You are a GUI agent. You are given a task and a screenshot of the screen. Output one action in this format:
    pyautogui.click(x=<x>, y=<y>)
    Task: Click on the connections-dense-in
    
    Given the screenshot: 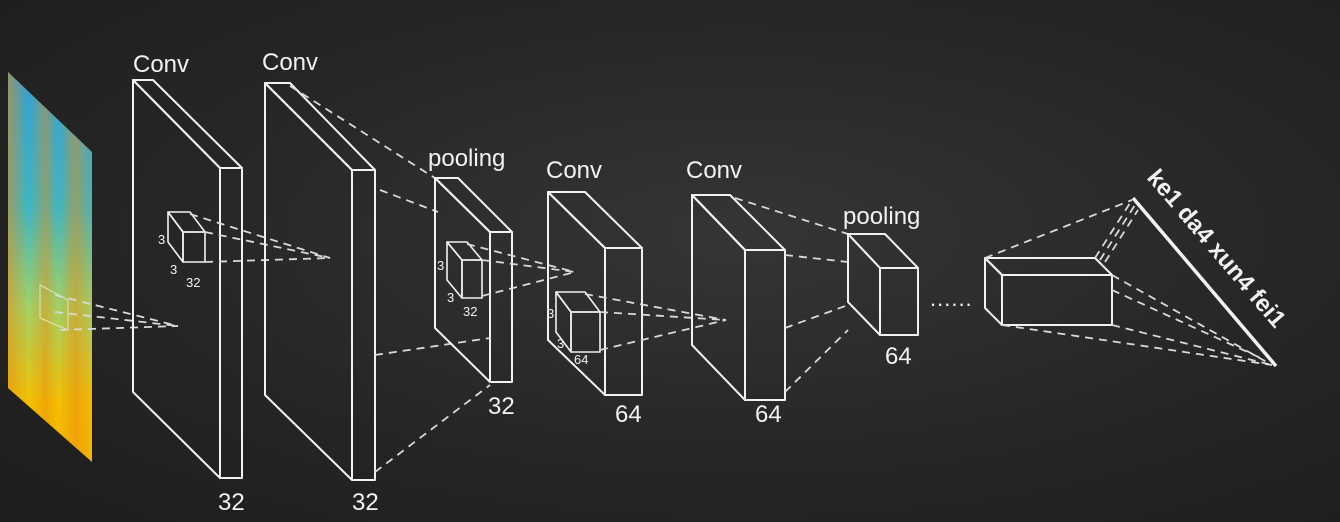 What is the action you would take?
    pyautogui.click(x=1061, y=231)
    